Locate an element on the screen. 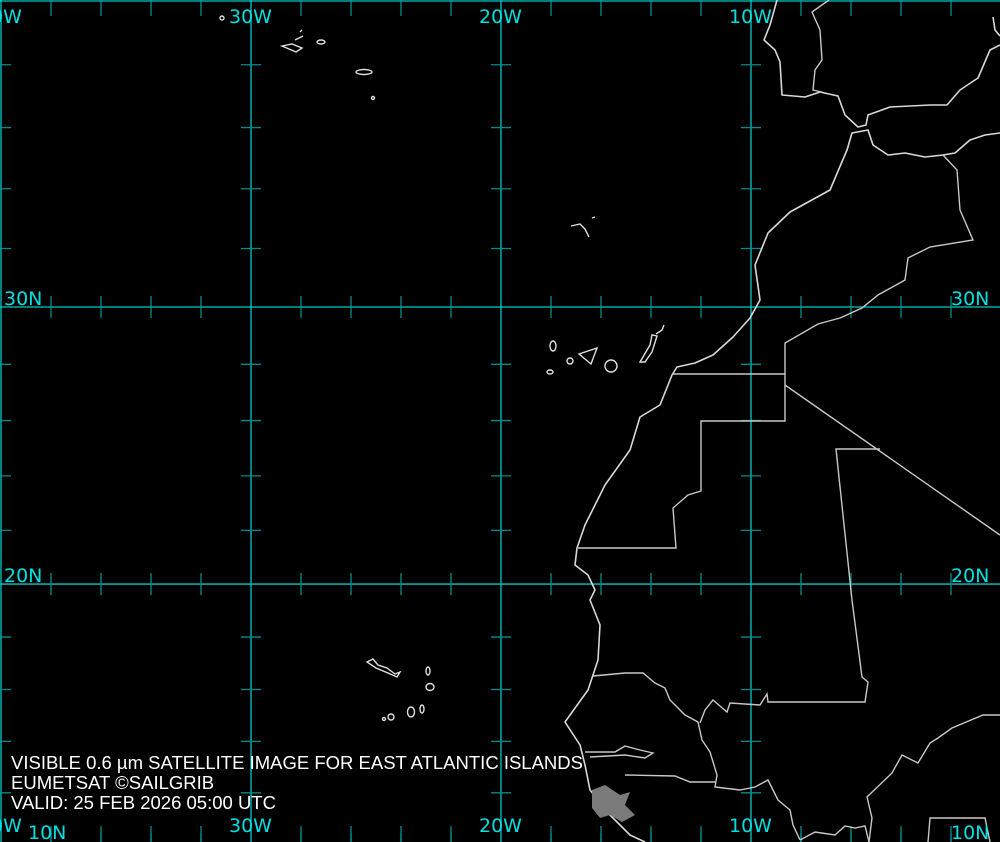  coastline-iberia is located at coordinates (881, 64).